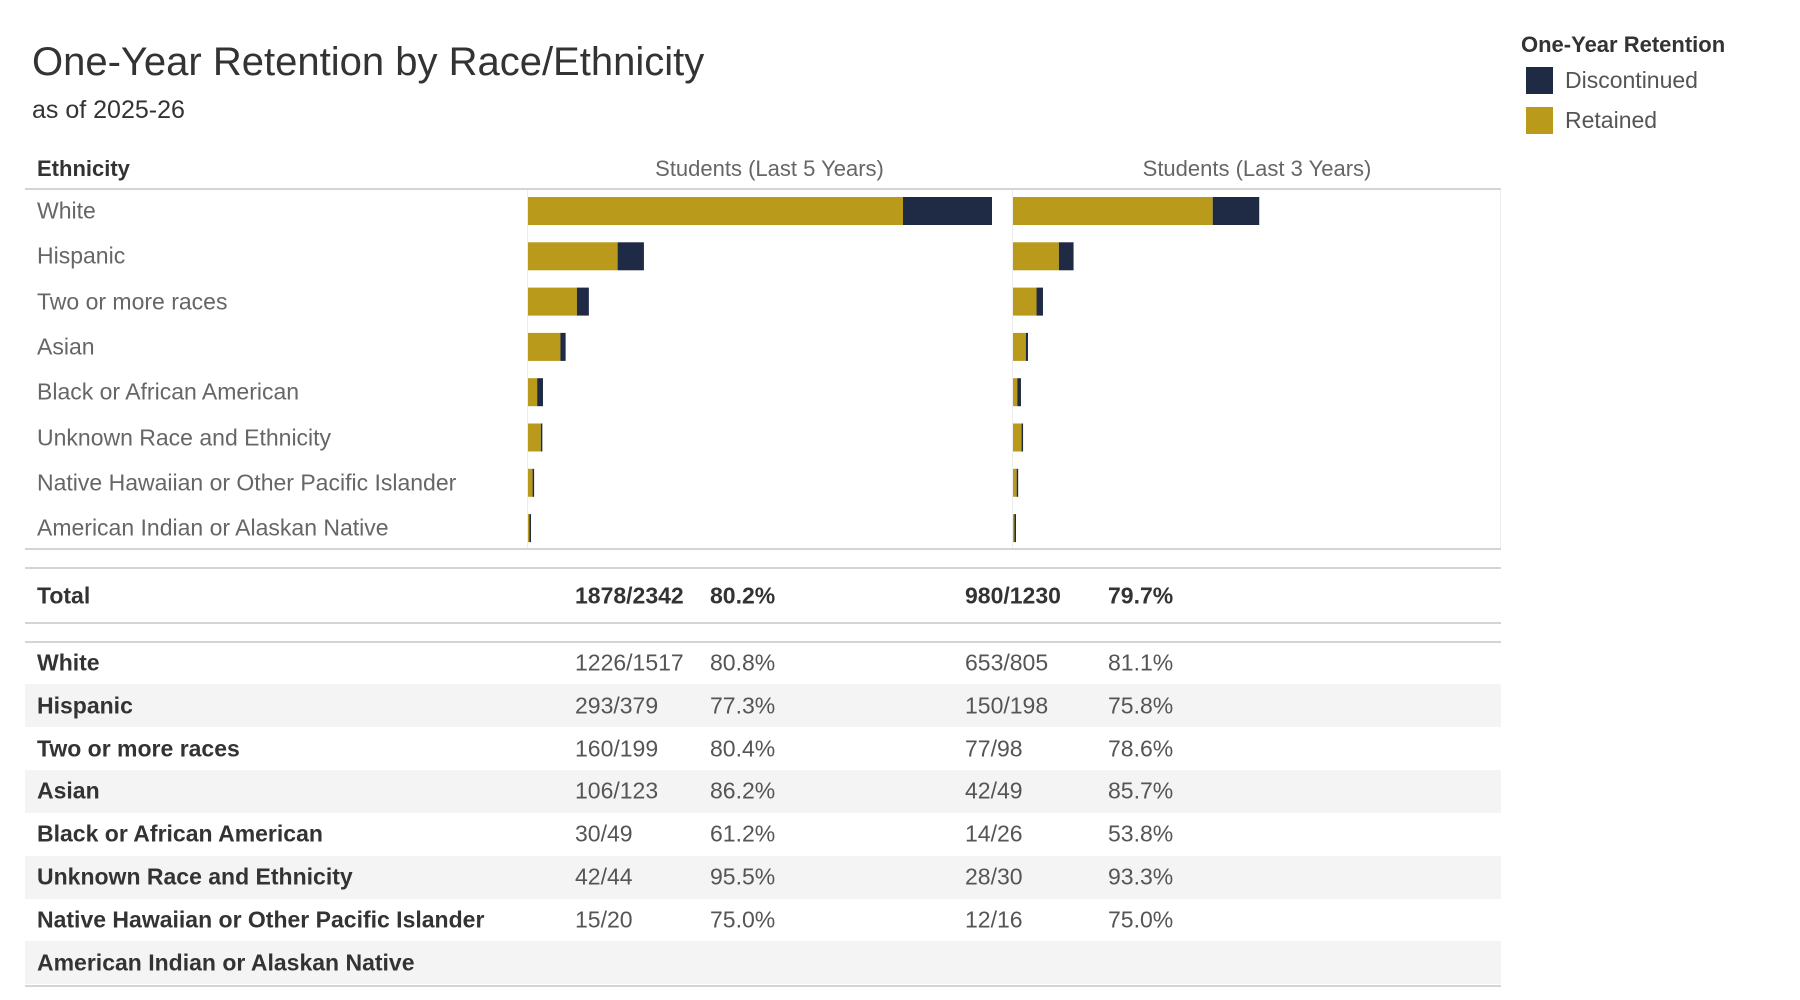 This screenshot has width=1800, height=1000. What do you see at coordinates (68, 790) in the screenshot?
I see `row-label: Asian` at bounding box center [68, 790].